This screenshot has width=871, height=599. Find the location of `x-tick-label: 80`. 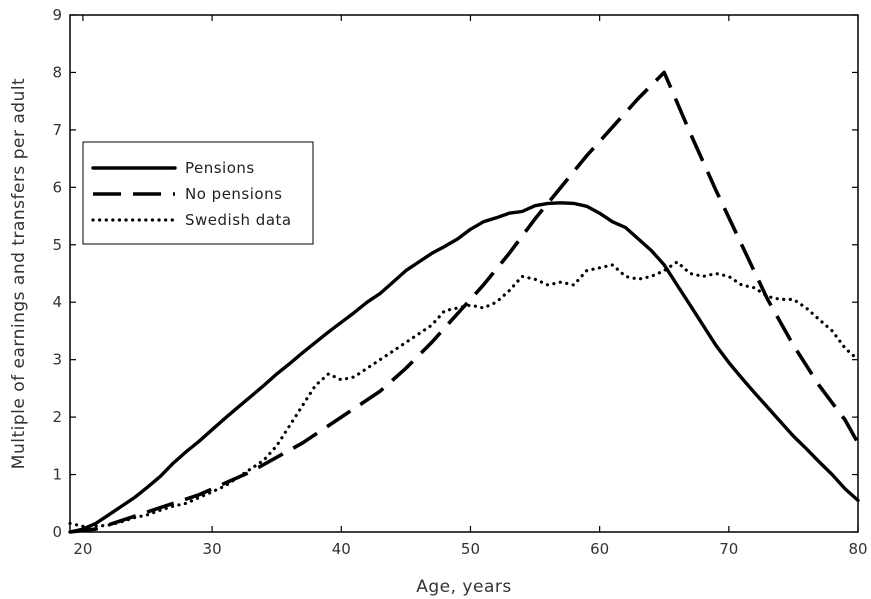

x-tick-label: 80 is located at coordinates (857, 549).